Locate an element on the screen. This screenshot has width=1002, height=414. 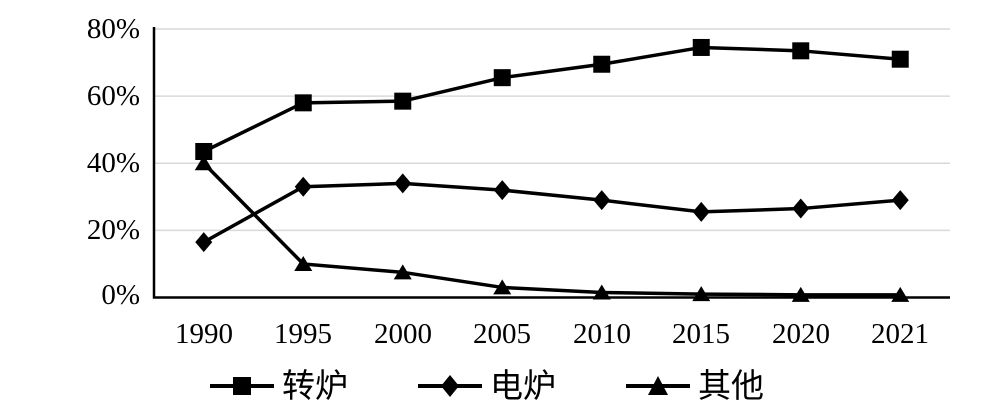
legend: 转炉 电炉 其他 is located at coordinates (487, 386).